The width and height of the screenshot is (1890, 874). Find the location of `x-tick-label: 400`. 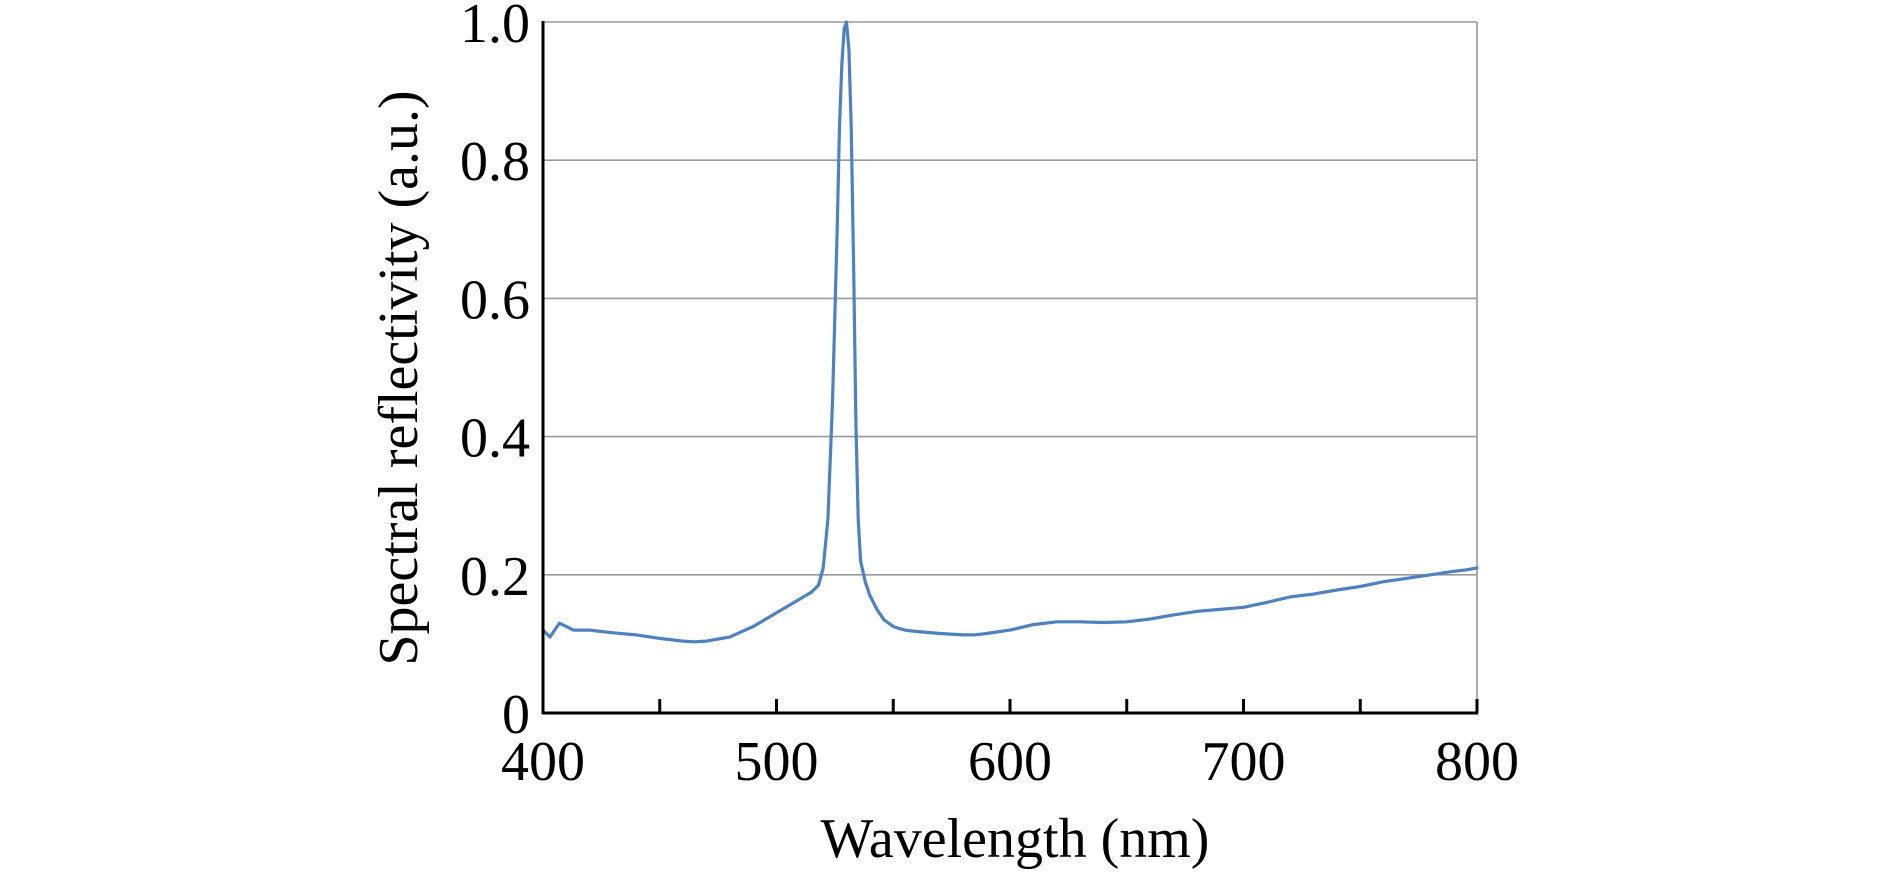

x-tick-label: 400 is located at coordinates (543, 762).